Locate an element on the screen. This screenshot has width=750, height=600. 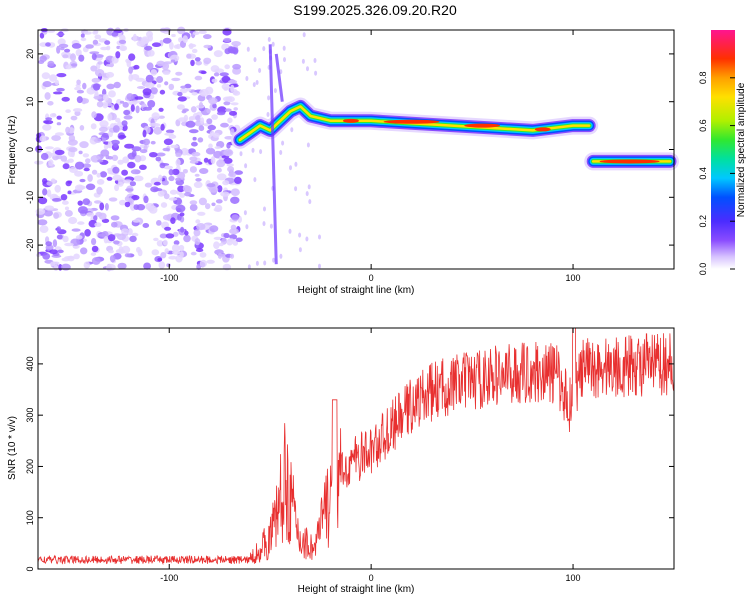
snr-y-tick-label: 300 is located at coordinates (30, 415).